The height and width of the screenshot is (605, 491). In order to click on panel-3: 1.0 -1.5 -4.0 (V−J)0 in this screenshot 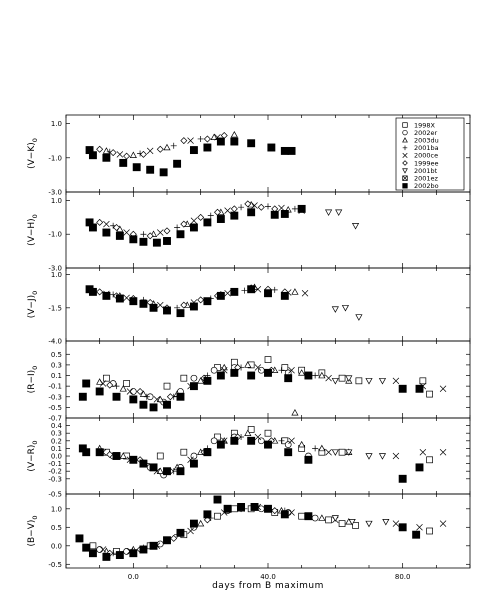, I will do `click(249, 306)`.